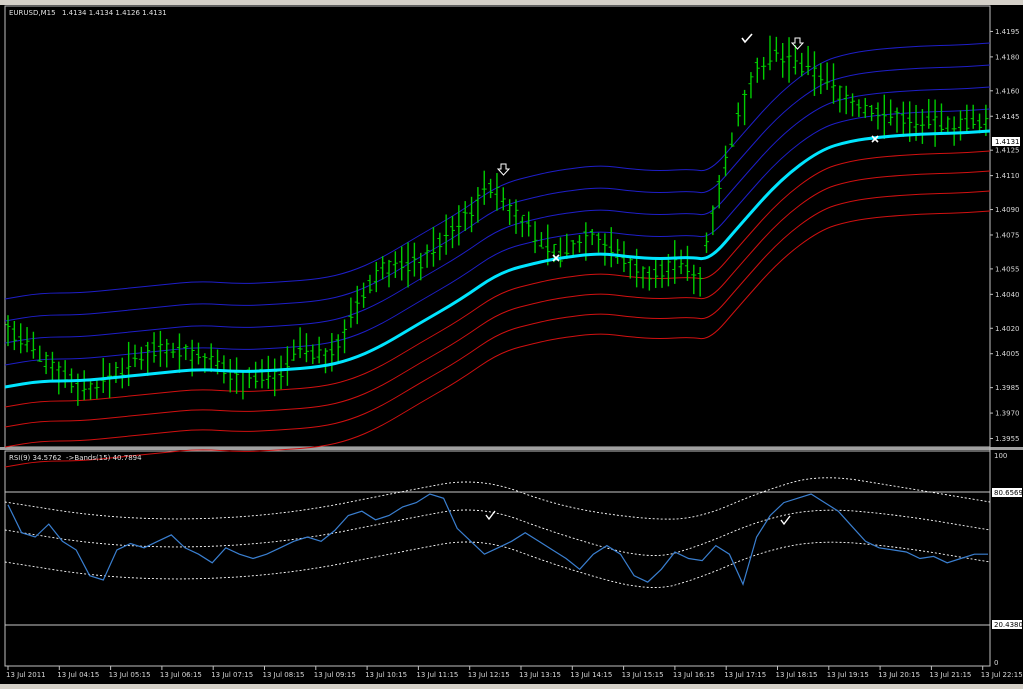 The image size is (1023, 689). What do you see at coordinates (1007, 151) in the screenshot?
I see `price-tick-label: 1.4125` at bounding box center [1007, 151].